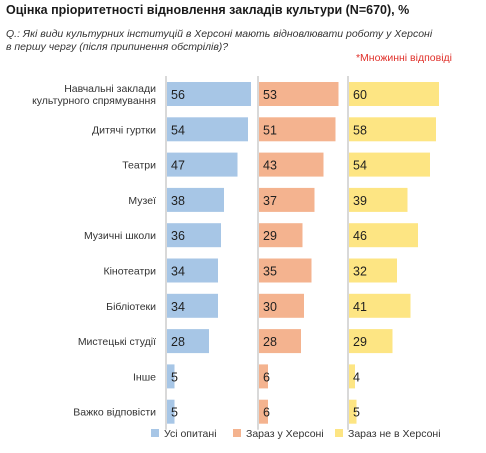 The image size is (486, 453). I want to click on category-label: Музеї, so click(142, 201).